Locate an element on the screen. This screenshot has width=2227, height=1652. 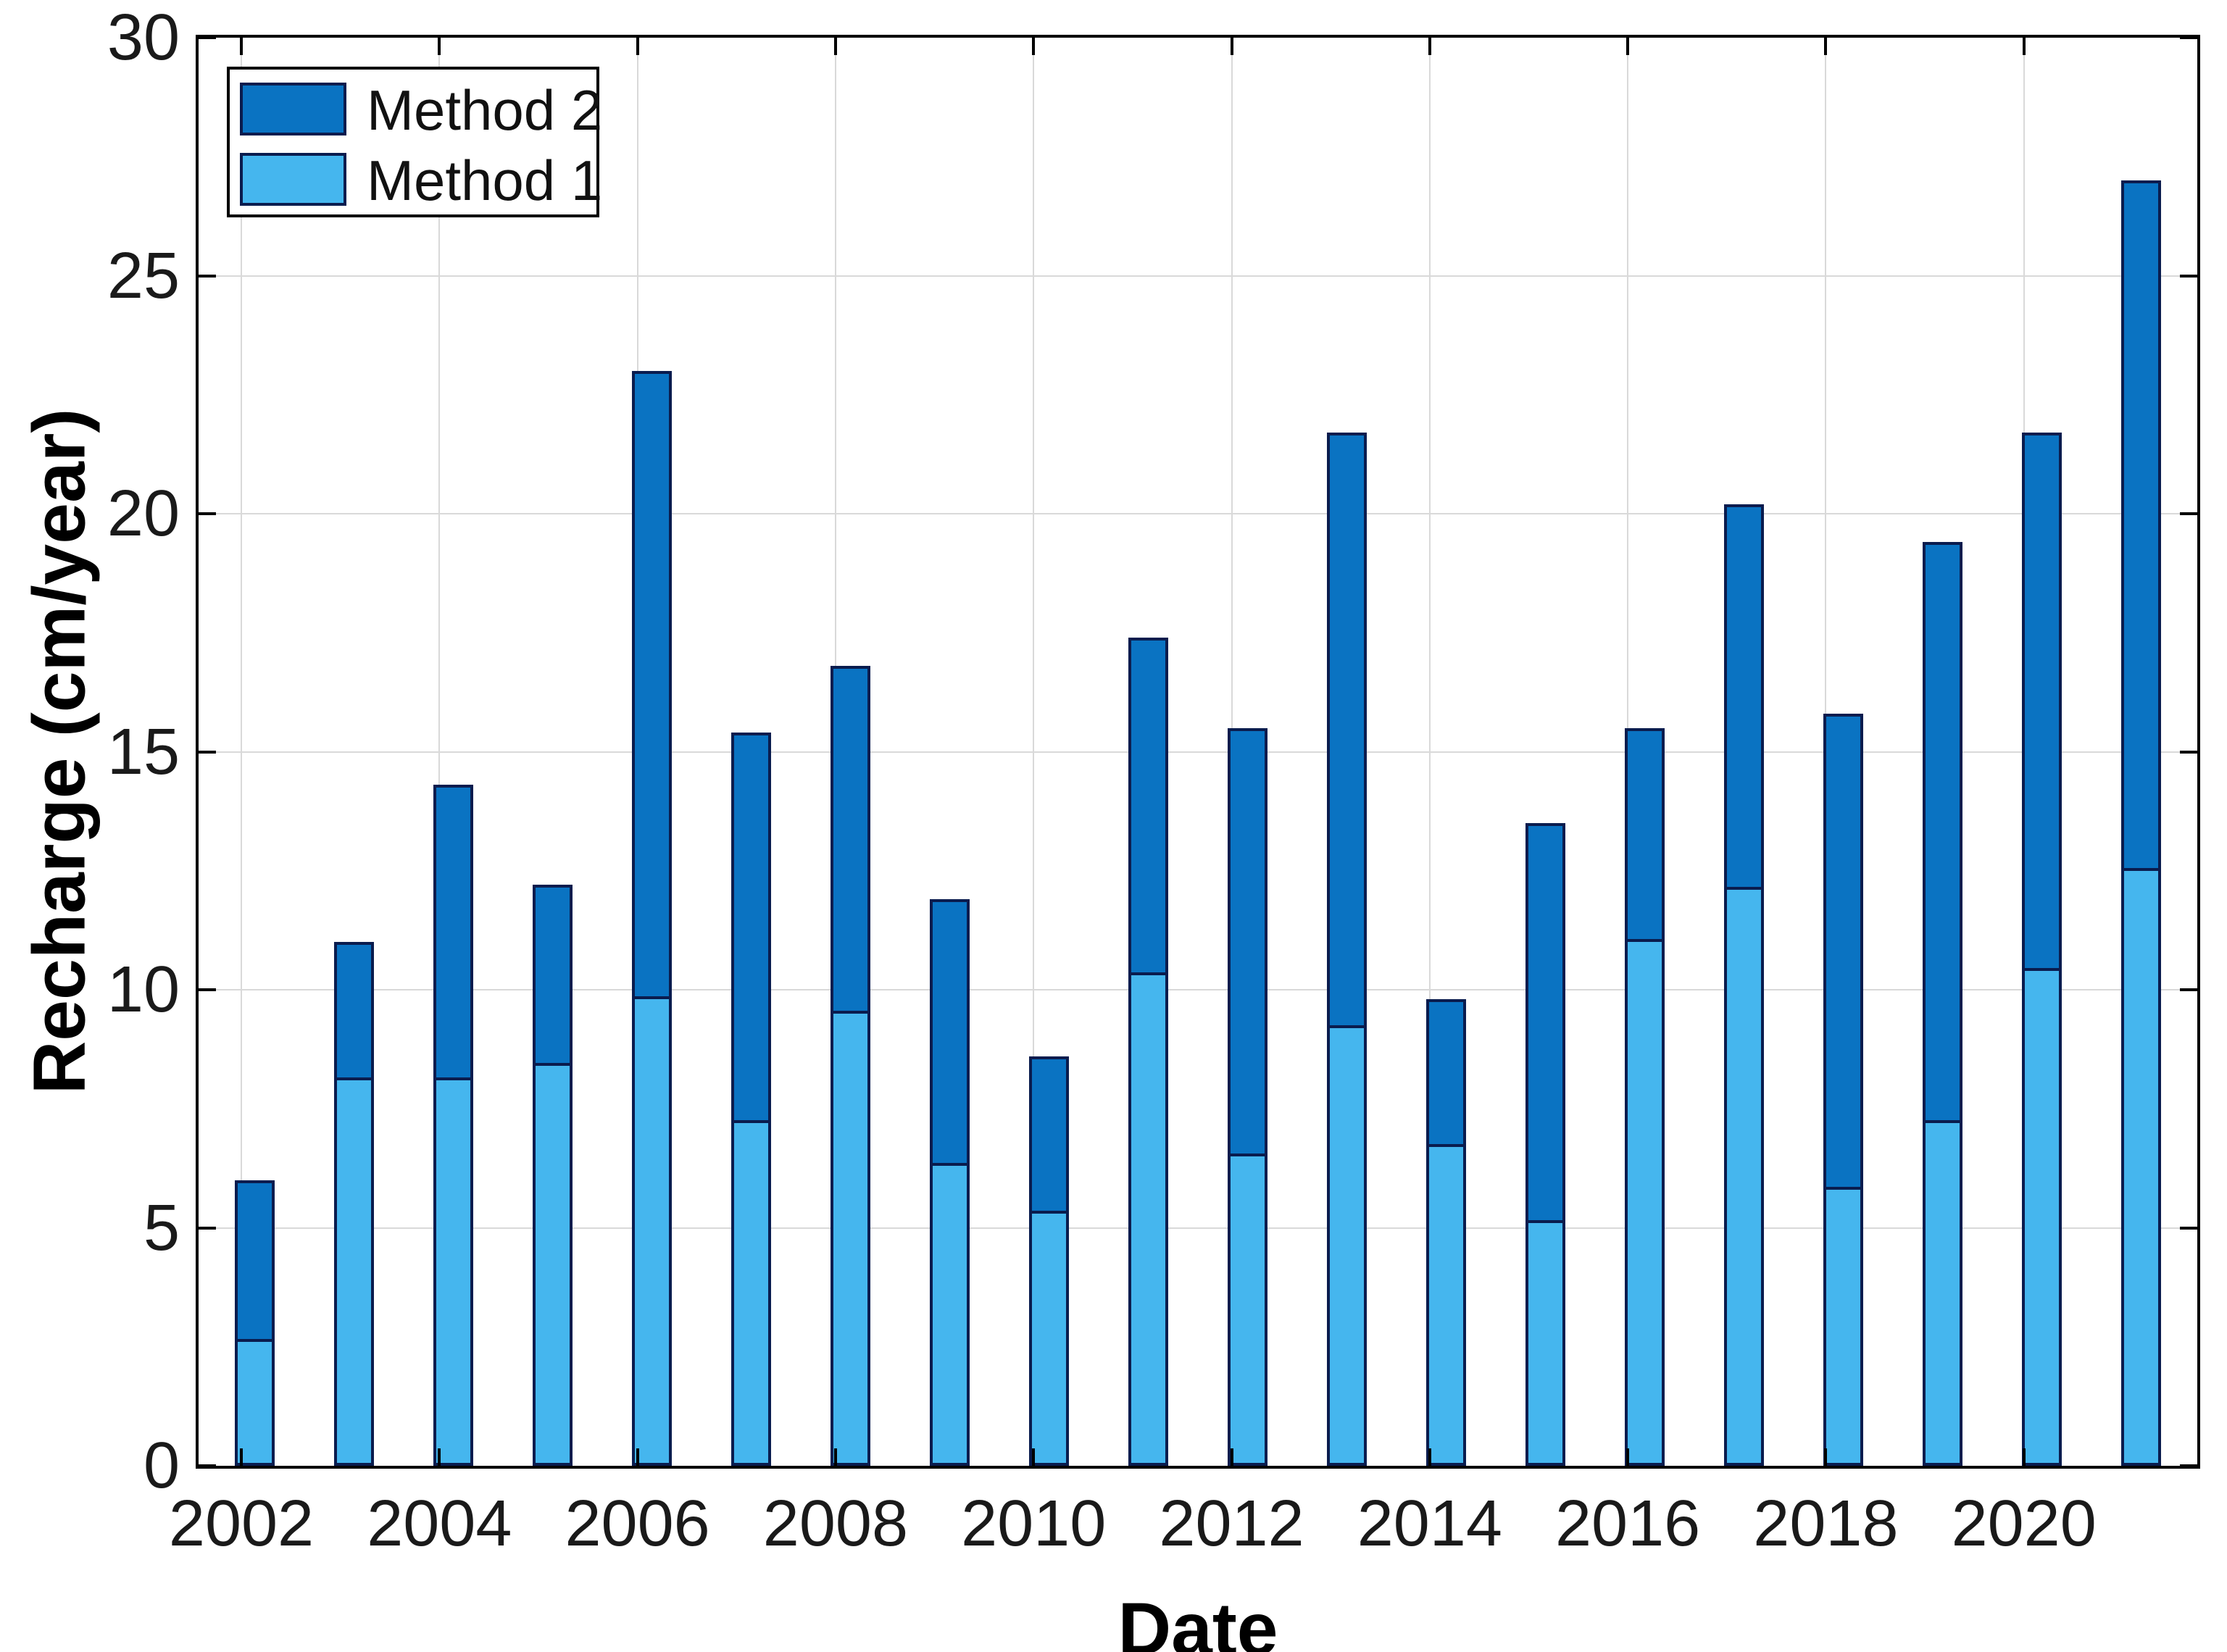
bar-segment-method2-2021 is located at coordinates (2141, 525).